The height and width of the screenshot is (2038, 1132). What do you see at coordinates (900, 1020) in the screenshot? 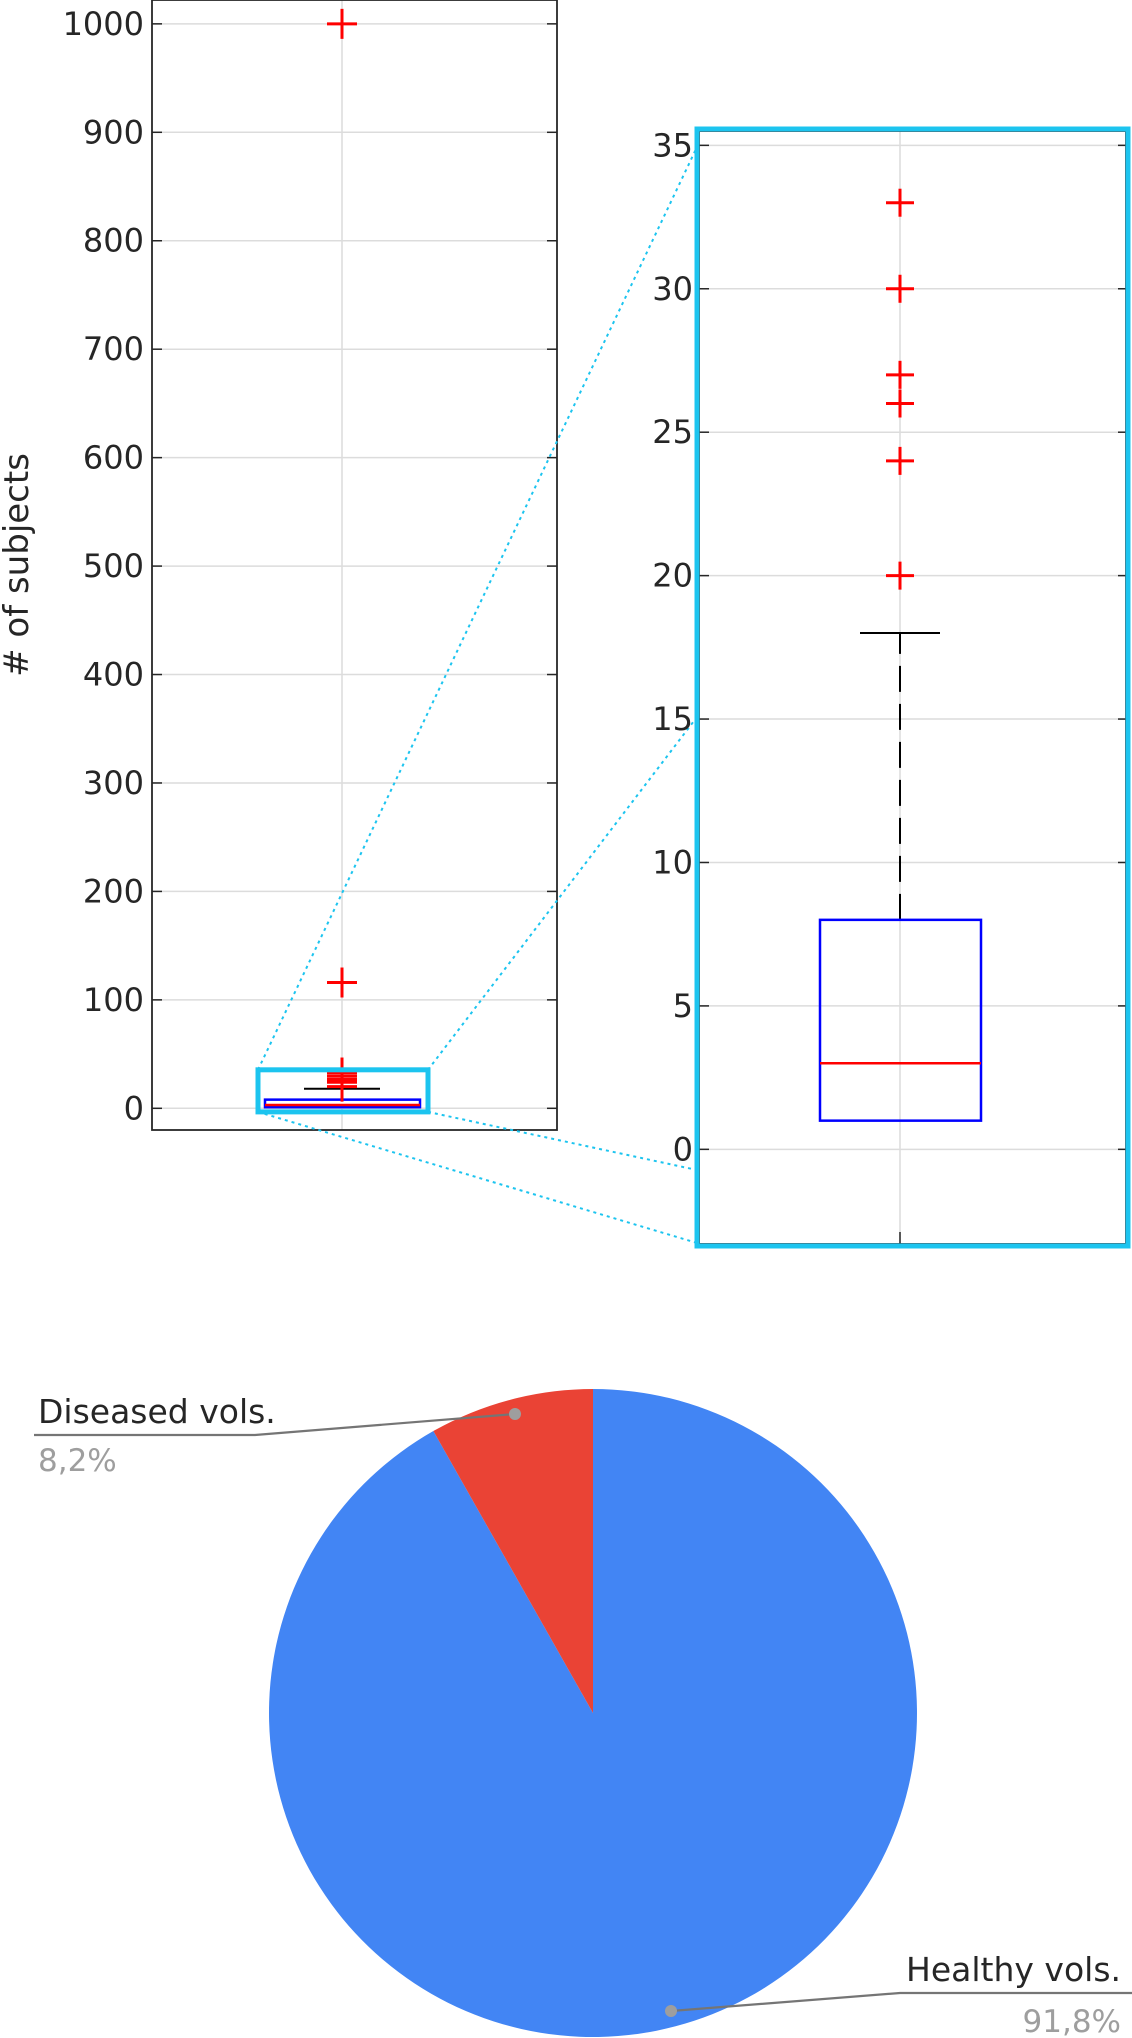
I see `zoom-box` at bounding box center [900, 1020].